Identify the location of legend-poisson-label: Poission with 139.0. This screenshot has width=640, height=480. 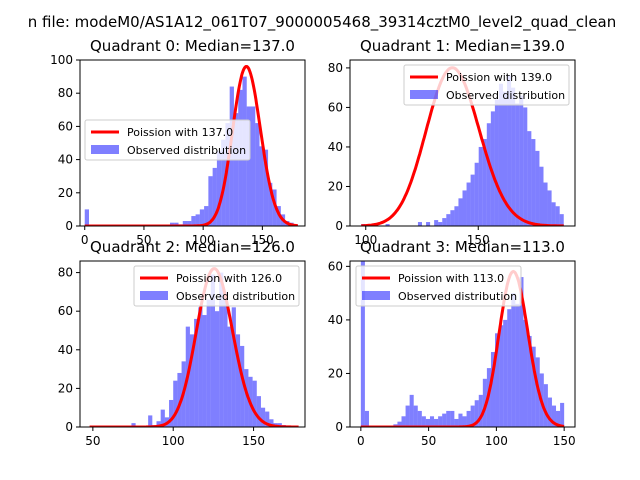
(499, 77).